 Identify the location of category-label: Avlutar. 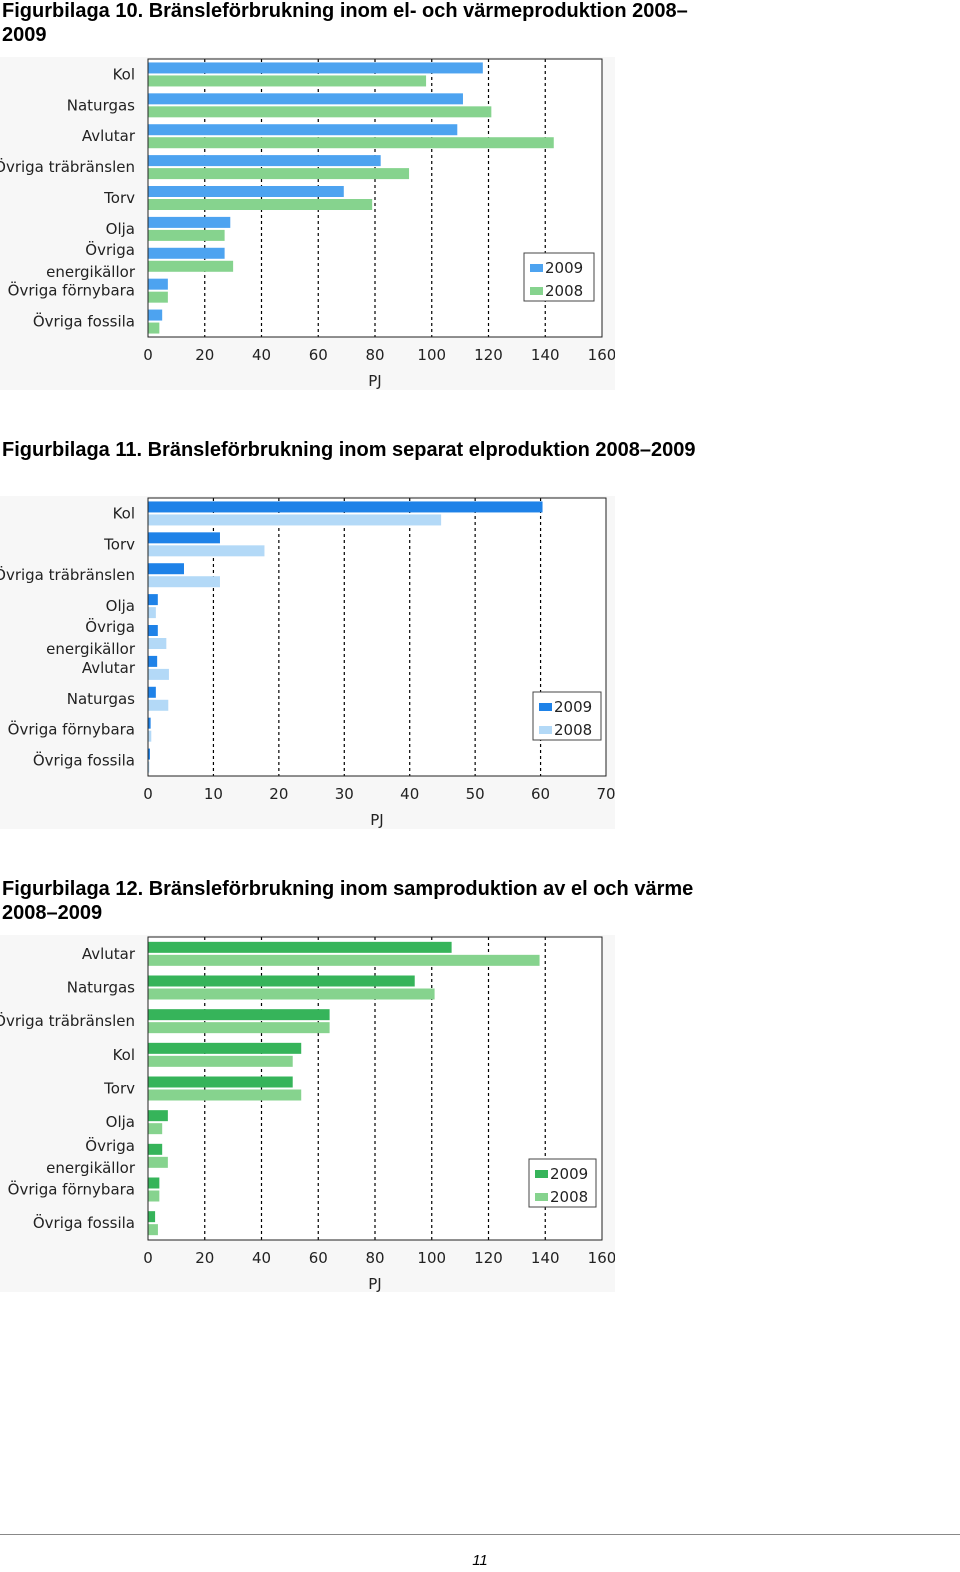
(109, 668).